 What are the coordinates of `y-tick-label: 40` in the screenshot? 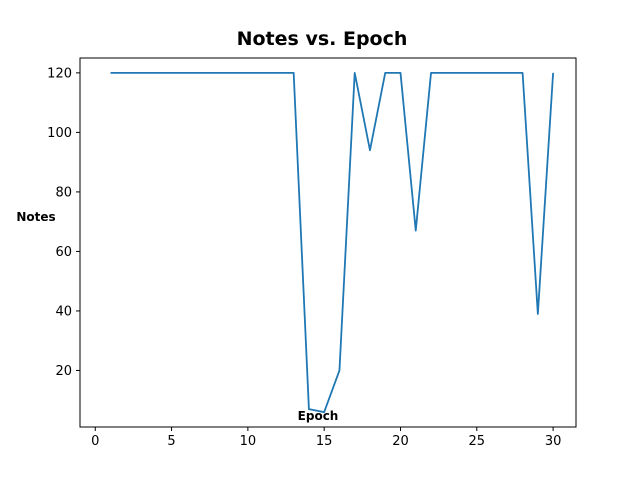 It's located at (63, 311).